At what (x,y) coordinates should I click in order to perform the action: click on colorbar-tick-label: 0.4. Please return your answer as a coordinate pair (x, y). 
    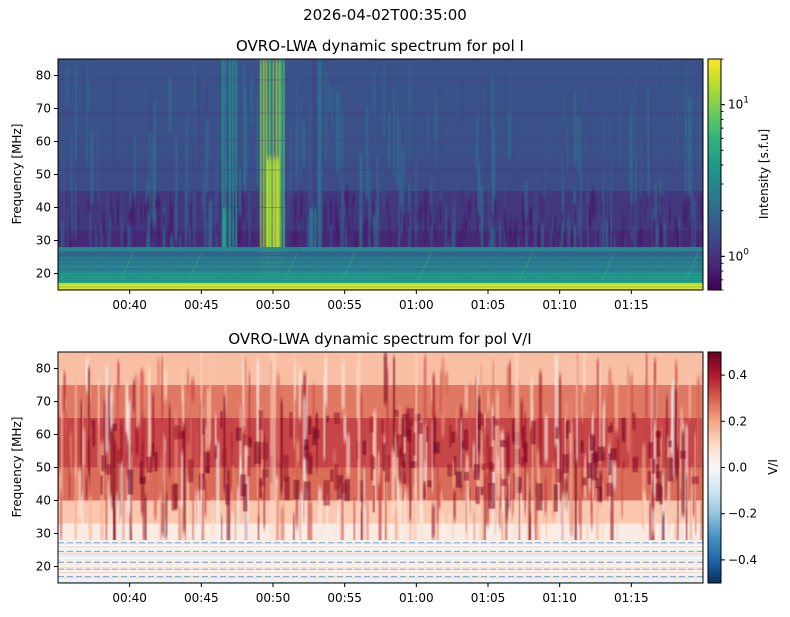
    Looking at the image, I should click on (737, 375).